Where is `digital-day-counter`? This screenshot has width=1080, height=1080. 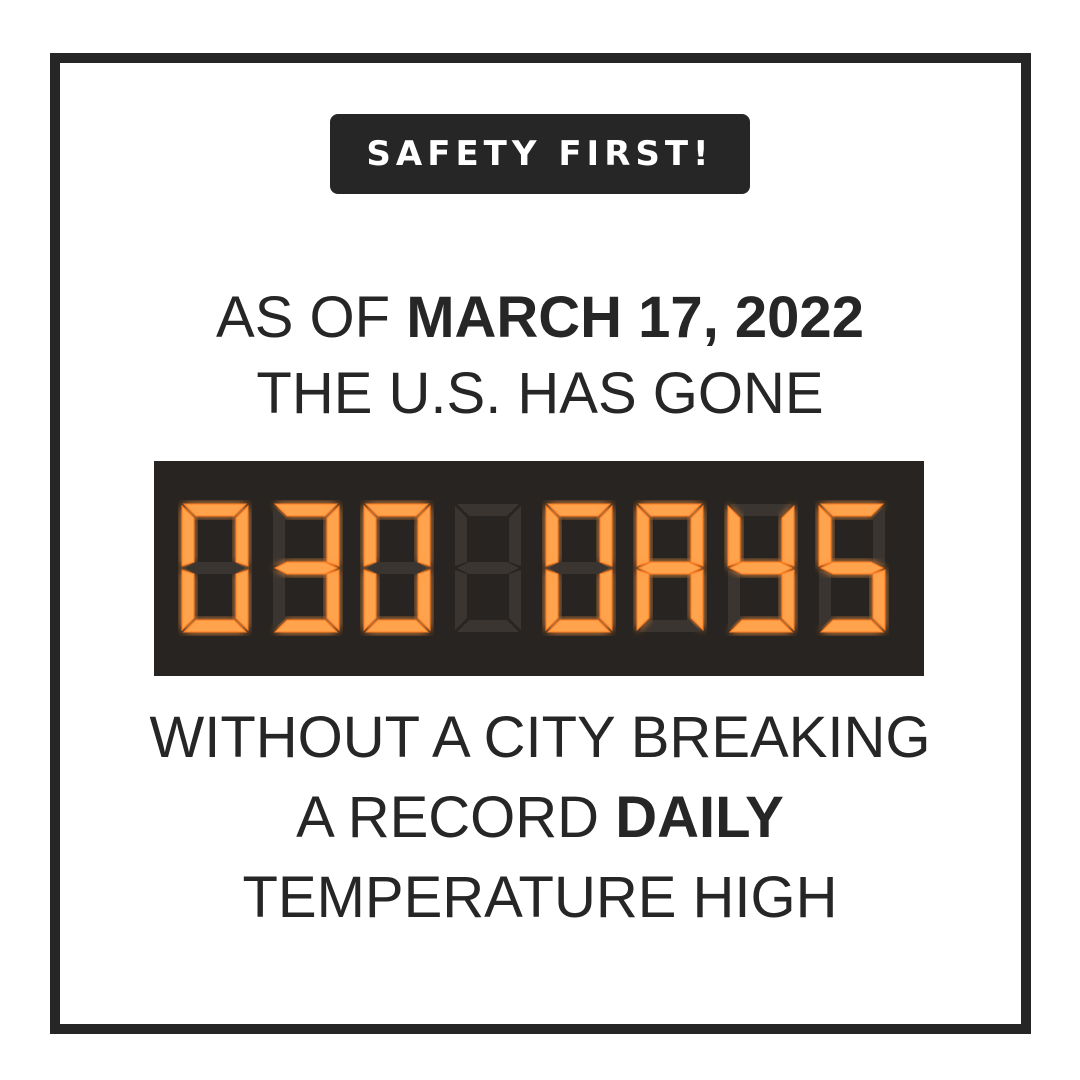 digital-day-counter is located at coordinates (539, 568).